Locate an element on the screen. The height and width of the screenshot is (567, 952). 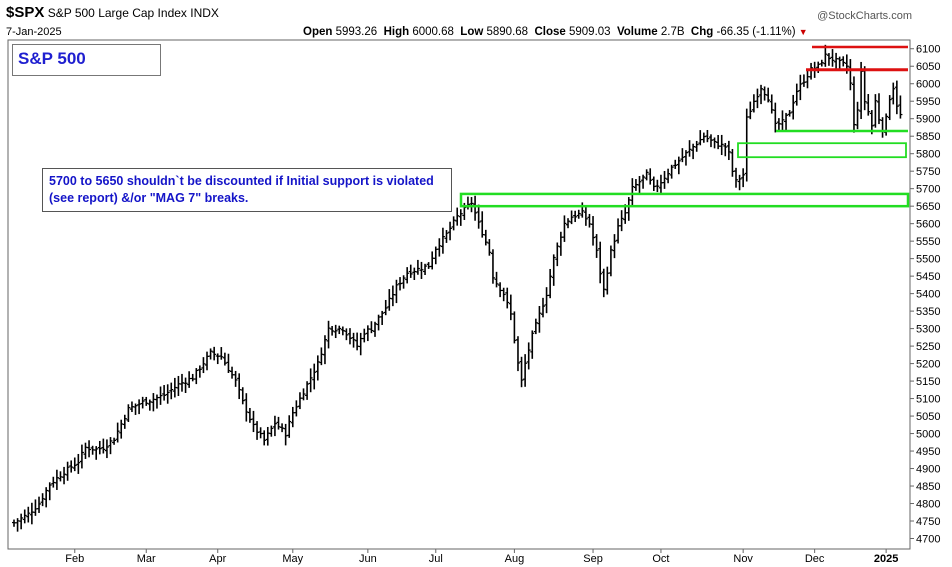
x-tick-label: Dec is located at coordinates (815, 559).